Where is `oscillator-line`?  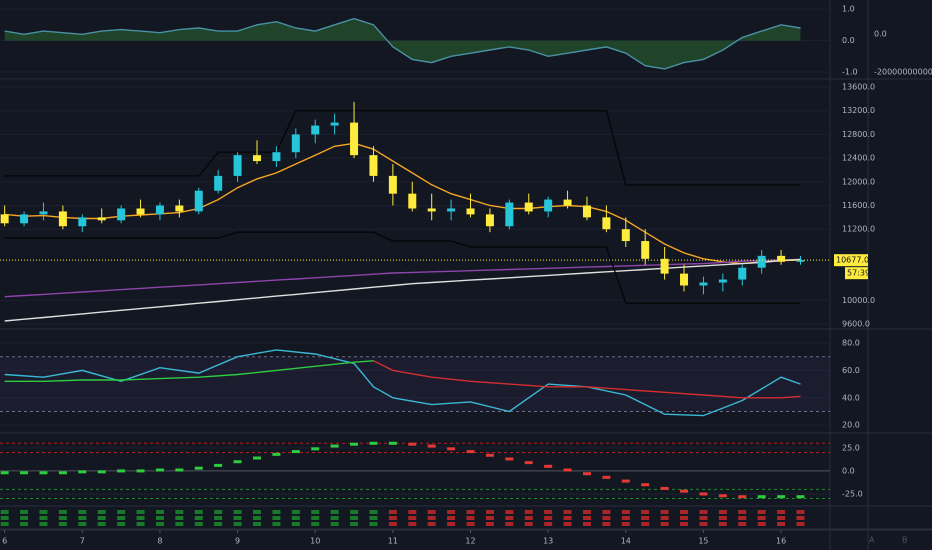
oscillator-line is located at coordinates (402, 43).